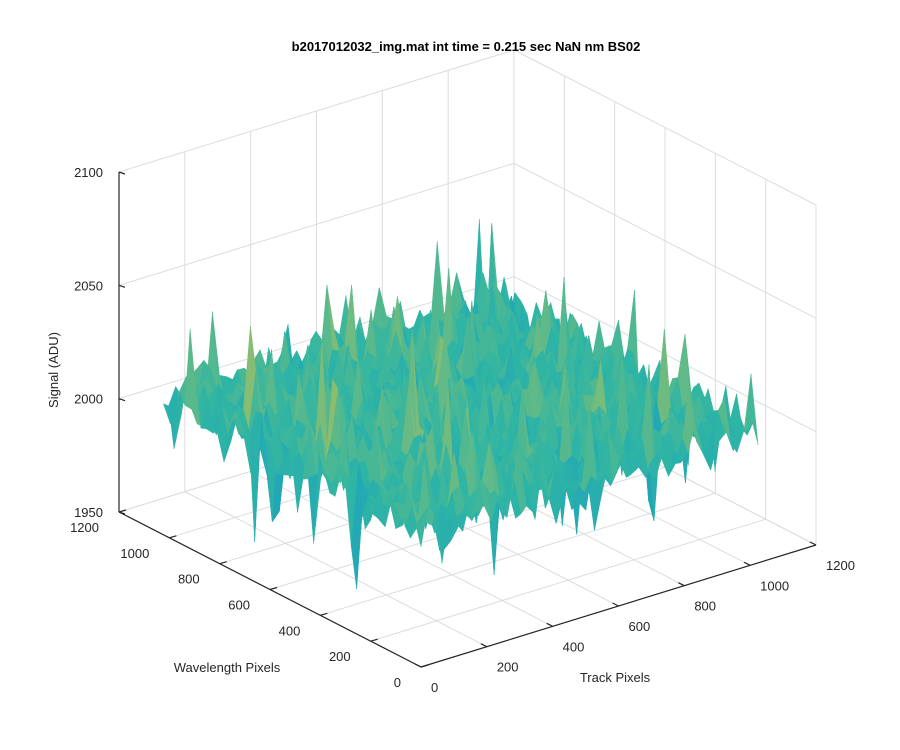  Describe the element at coordinates (88, 399) in the screenshot. I see `z-tick-label: 2000` at that location.